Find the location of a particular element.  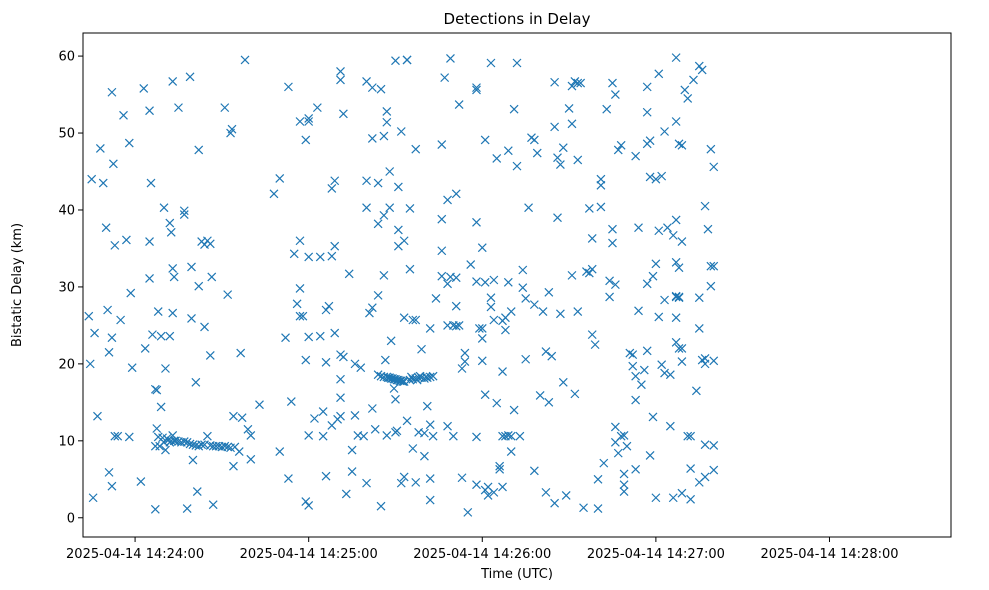

x-tick-label: 2025-04-14 14:26:00 is located at coordinates (482, 554).